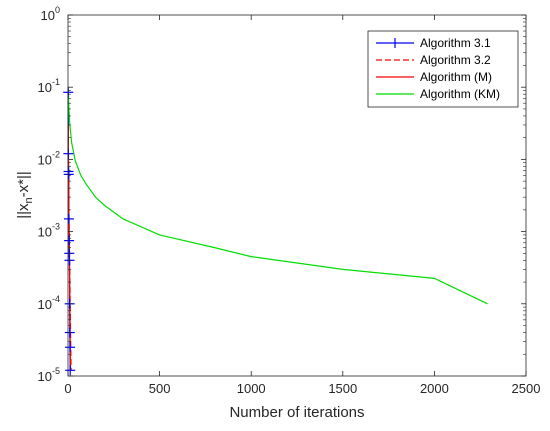 The image size is (550, 431). Describe the element at coordinates (56, 299) in the screenshot. I see `y-tick-label-exponent: -4` at that location.